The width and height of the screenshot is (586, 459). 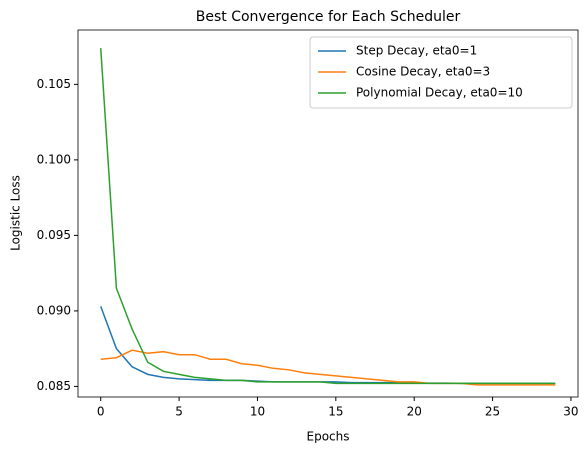 What do you see at coordinates (54, 310) in the screenshot?
I see `y-tick-label: 0.090` at bounding box center [54, 310].